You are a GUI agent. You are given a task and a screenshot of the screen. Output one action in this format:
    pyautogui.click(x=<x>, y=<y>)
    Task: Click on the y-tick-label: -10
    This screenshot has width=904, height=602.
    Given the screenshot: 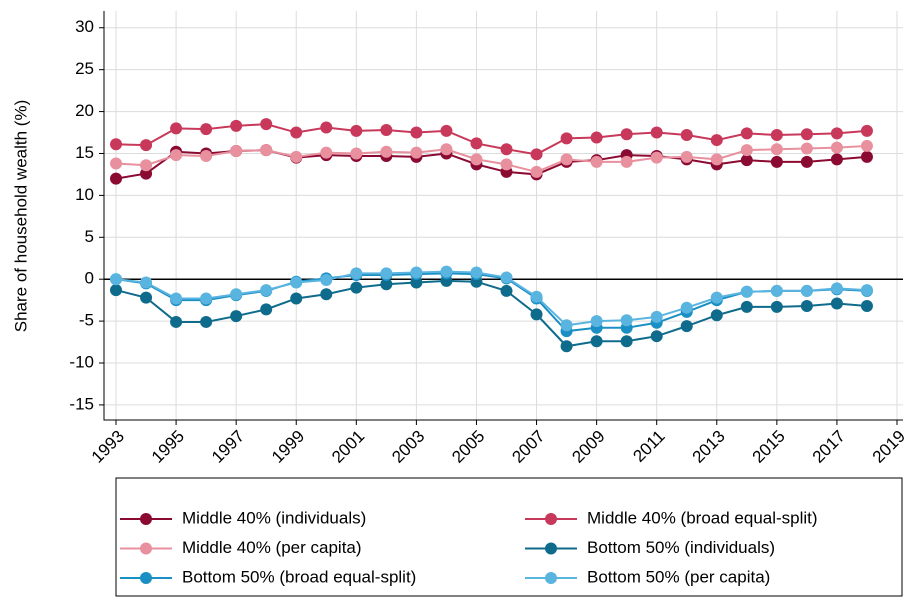 What is the action you would take?
    pyautogui.click(x=81, y=361)
    